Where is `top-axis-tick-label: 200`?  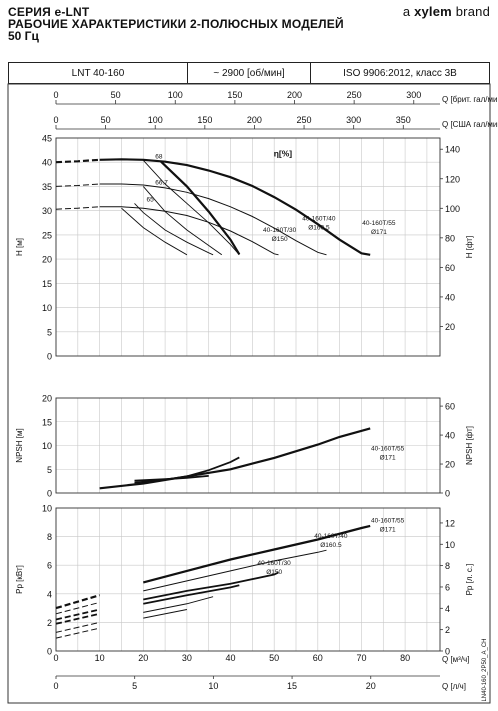
top-axis-tick-label: 200 is located at coordinates (294, 95).